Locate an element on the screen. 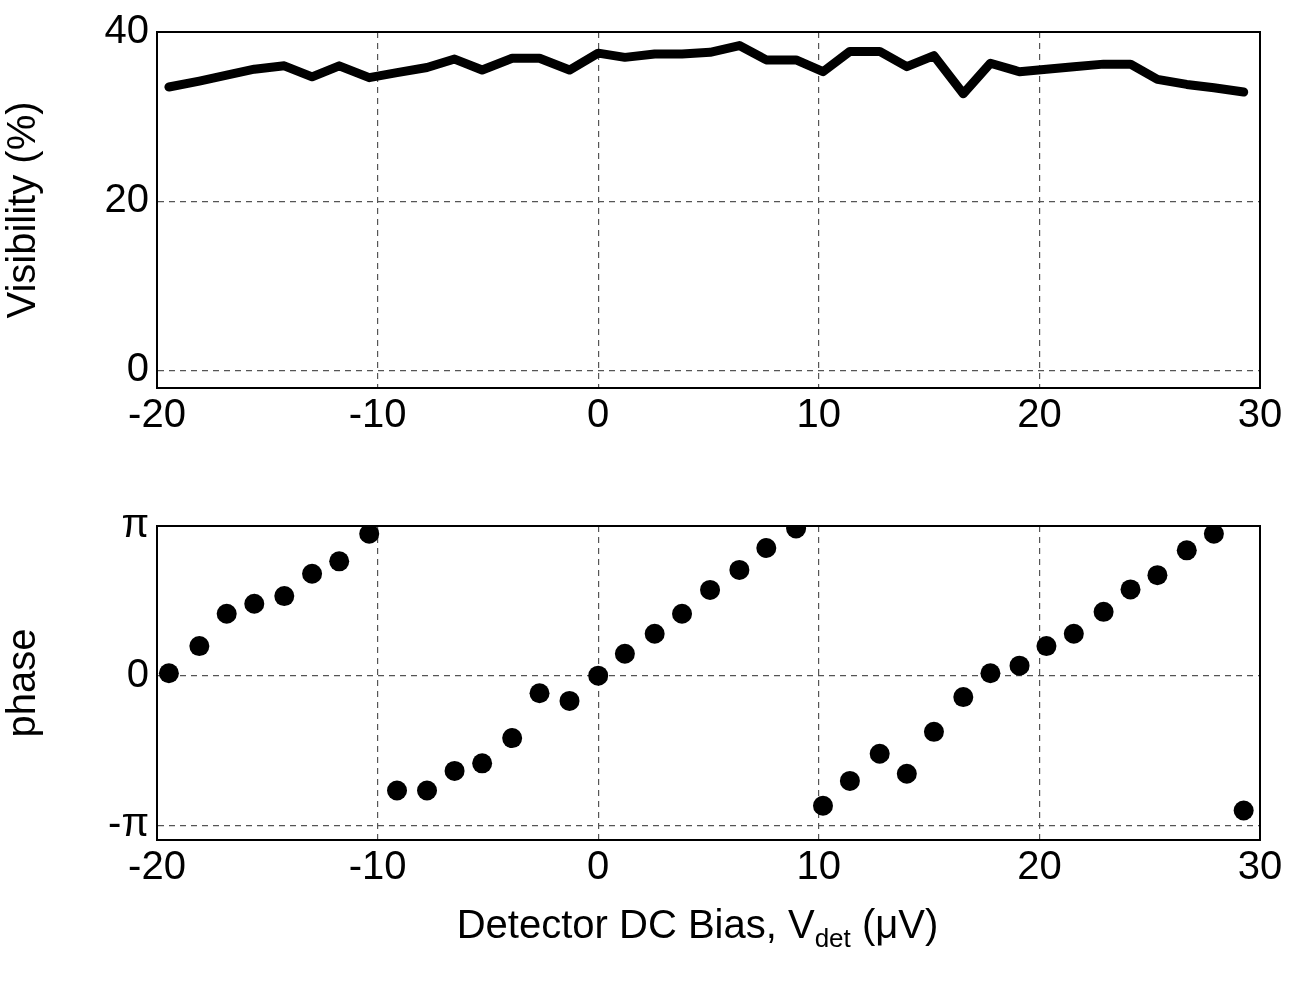 This screenshot has height=984, width=1295. y-axis-title: phase is located at coordinates (22, 683).